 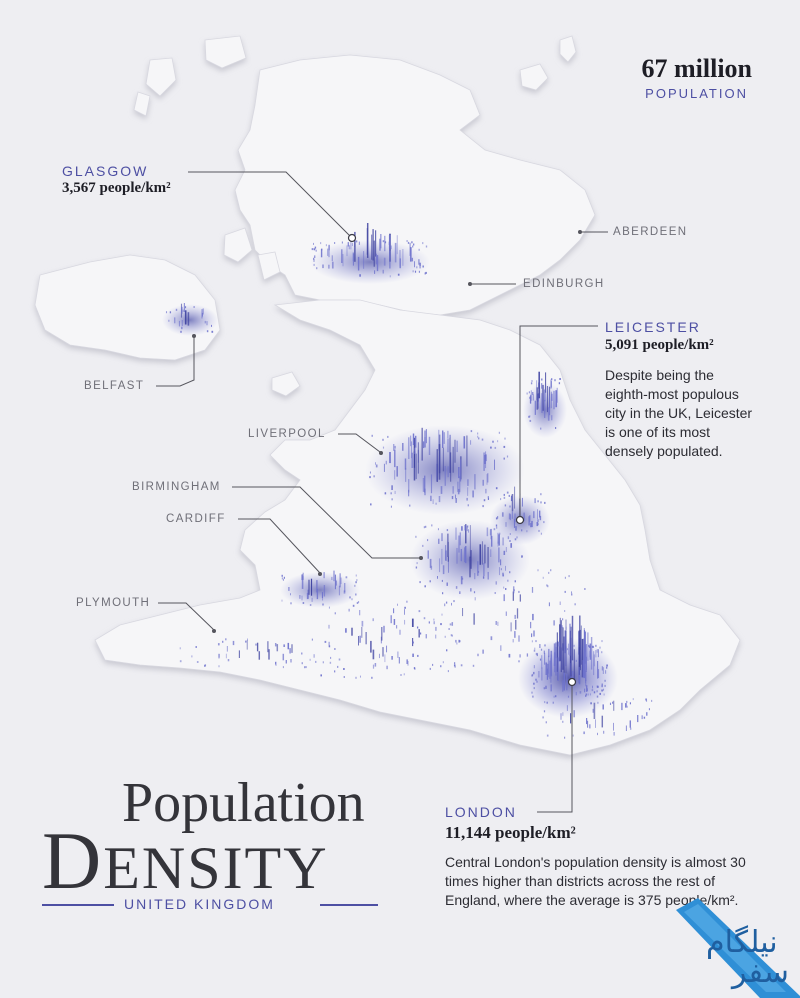 What do you see at coordinates (558, 422) in the screenshot?
I see `leicester-leader` at bounding box center [558, 422].